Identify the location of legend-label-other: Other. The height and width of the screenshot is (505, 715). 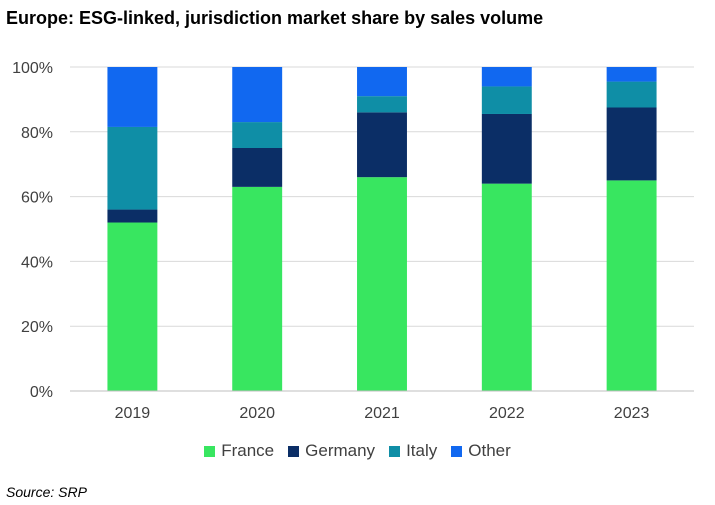
(489, 450).